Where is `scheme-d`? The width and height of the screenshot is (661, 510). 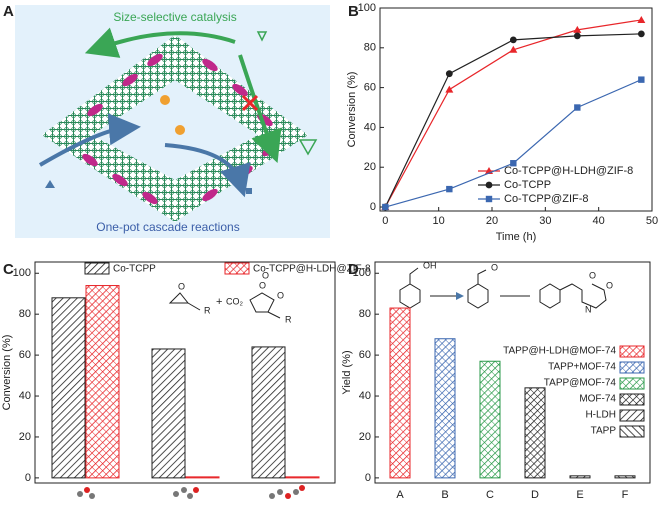
scheme-d is located at coordinates (503, 288).